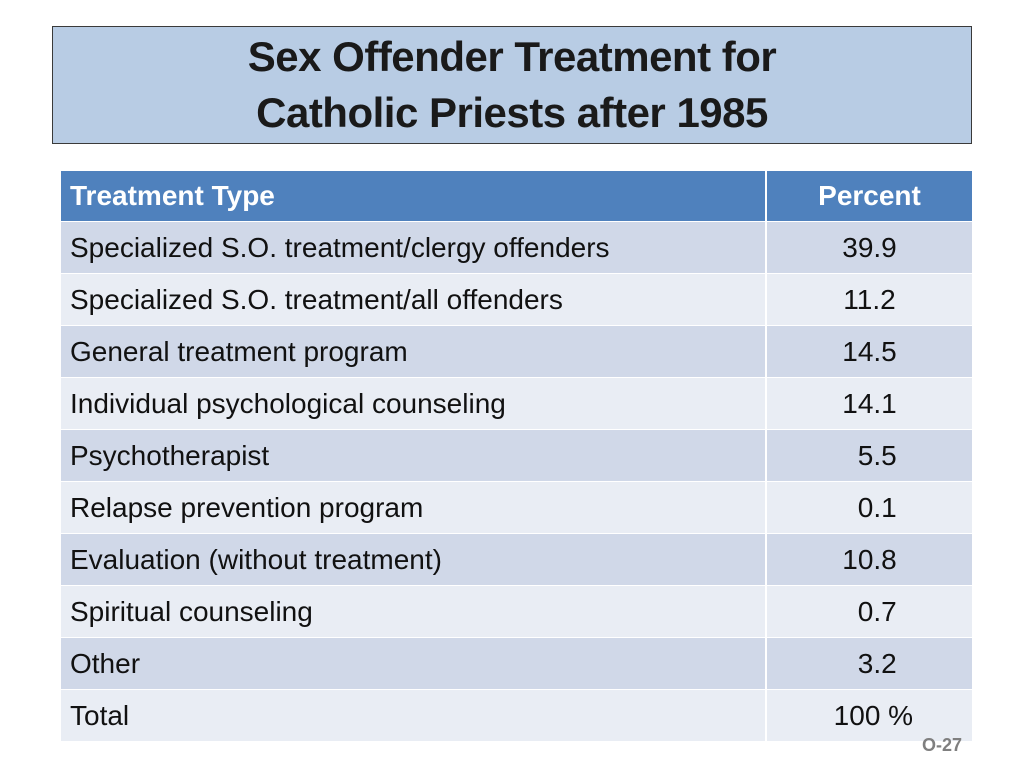 The width and height of the screenshot is (1024, 768). What do you see at coordinates (941, 745) in the screenshot?
I see `slide-code: O-27` at bounding box center [941, 745].